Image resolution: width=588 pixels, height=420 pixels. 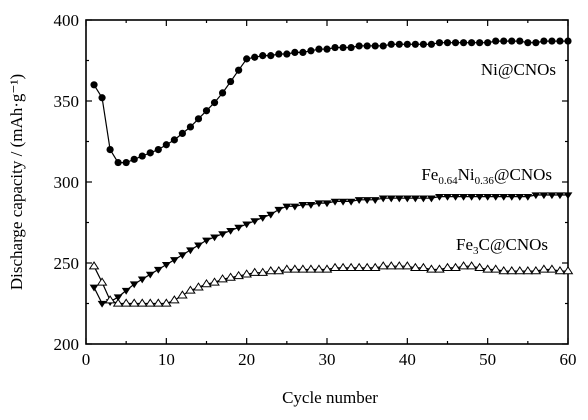 What do you see at coordinates (246, 359) in the screenshot?
I see `x-tick-label: 20` at bounding box center [246, 359].